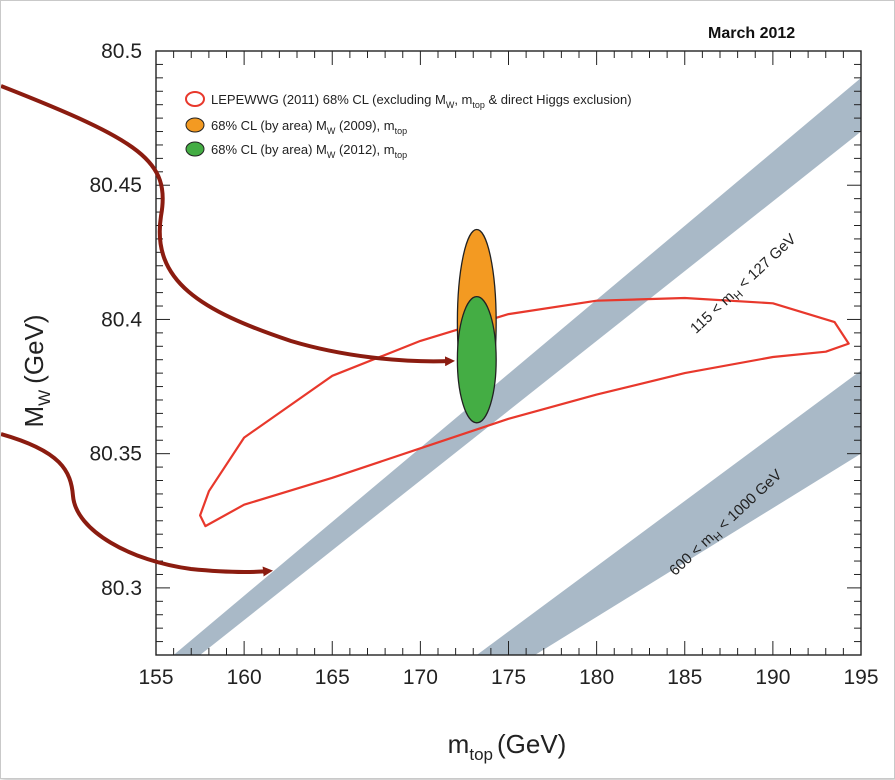  Describe the element at coordinates (596, 677) in the screenshot. I see `x-tick-label: 180` at that location.